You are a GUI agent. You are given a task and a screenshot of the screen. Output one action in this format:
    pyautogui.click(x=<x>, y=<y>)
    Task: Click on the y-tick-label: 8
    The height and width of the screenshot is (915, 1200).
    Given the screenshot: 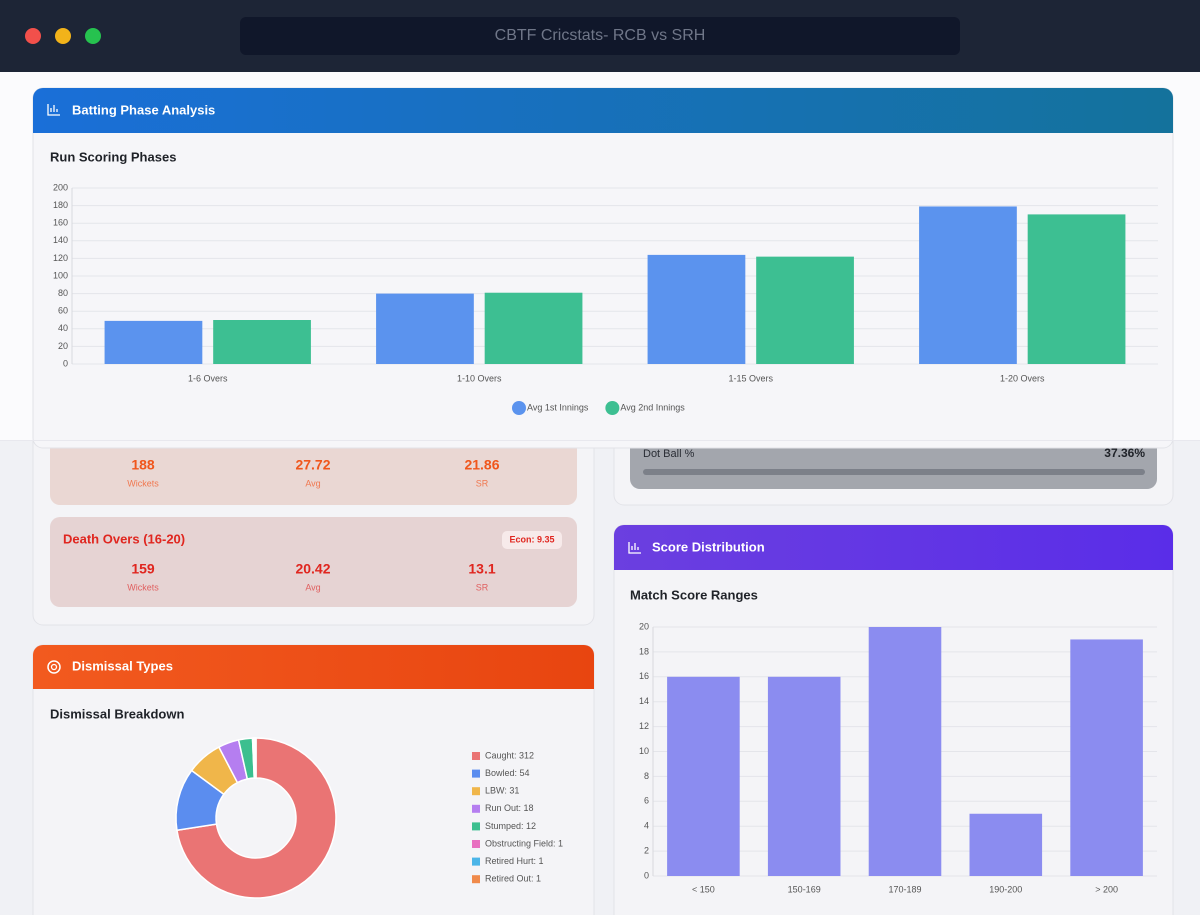 What is the action you would take?
    pyautogui.click(x=646, y=776)
    